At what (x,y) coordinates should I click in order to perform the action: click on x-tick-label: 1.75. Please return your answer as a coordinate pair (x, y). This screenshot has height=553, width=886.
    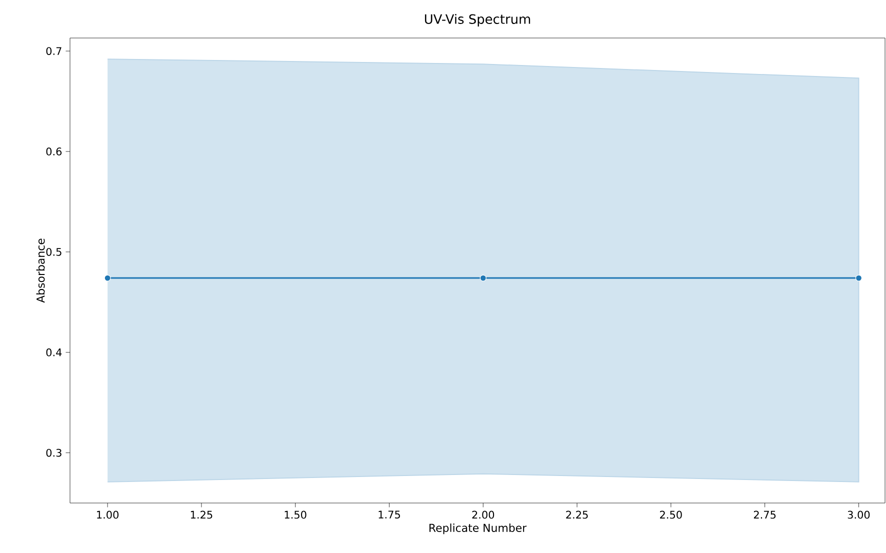
    Looking at the image, I should click on (389, 514).